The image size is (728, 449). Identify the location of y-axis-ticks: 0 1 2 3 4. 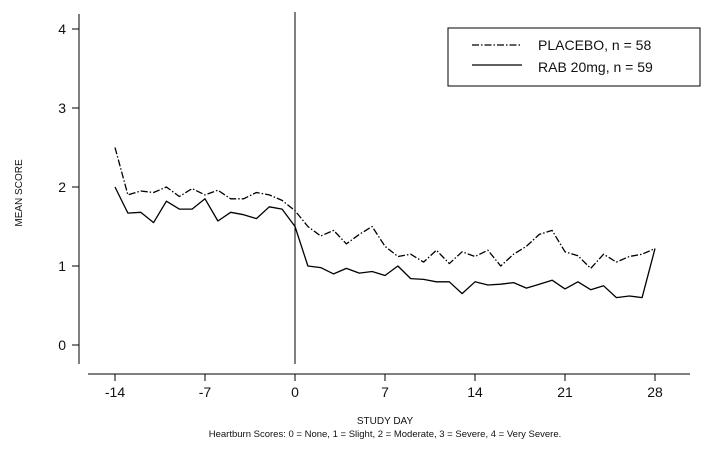
(68, 187).